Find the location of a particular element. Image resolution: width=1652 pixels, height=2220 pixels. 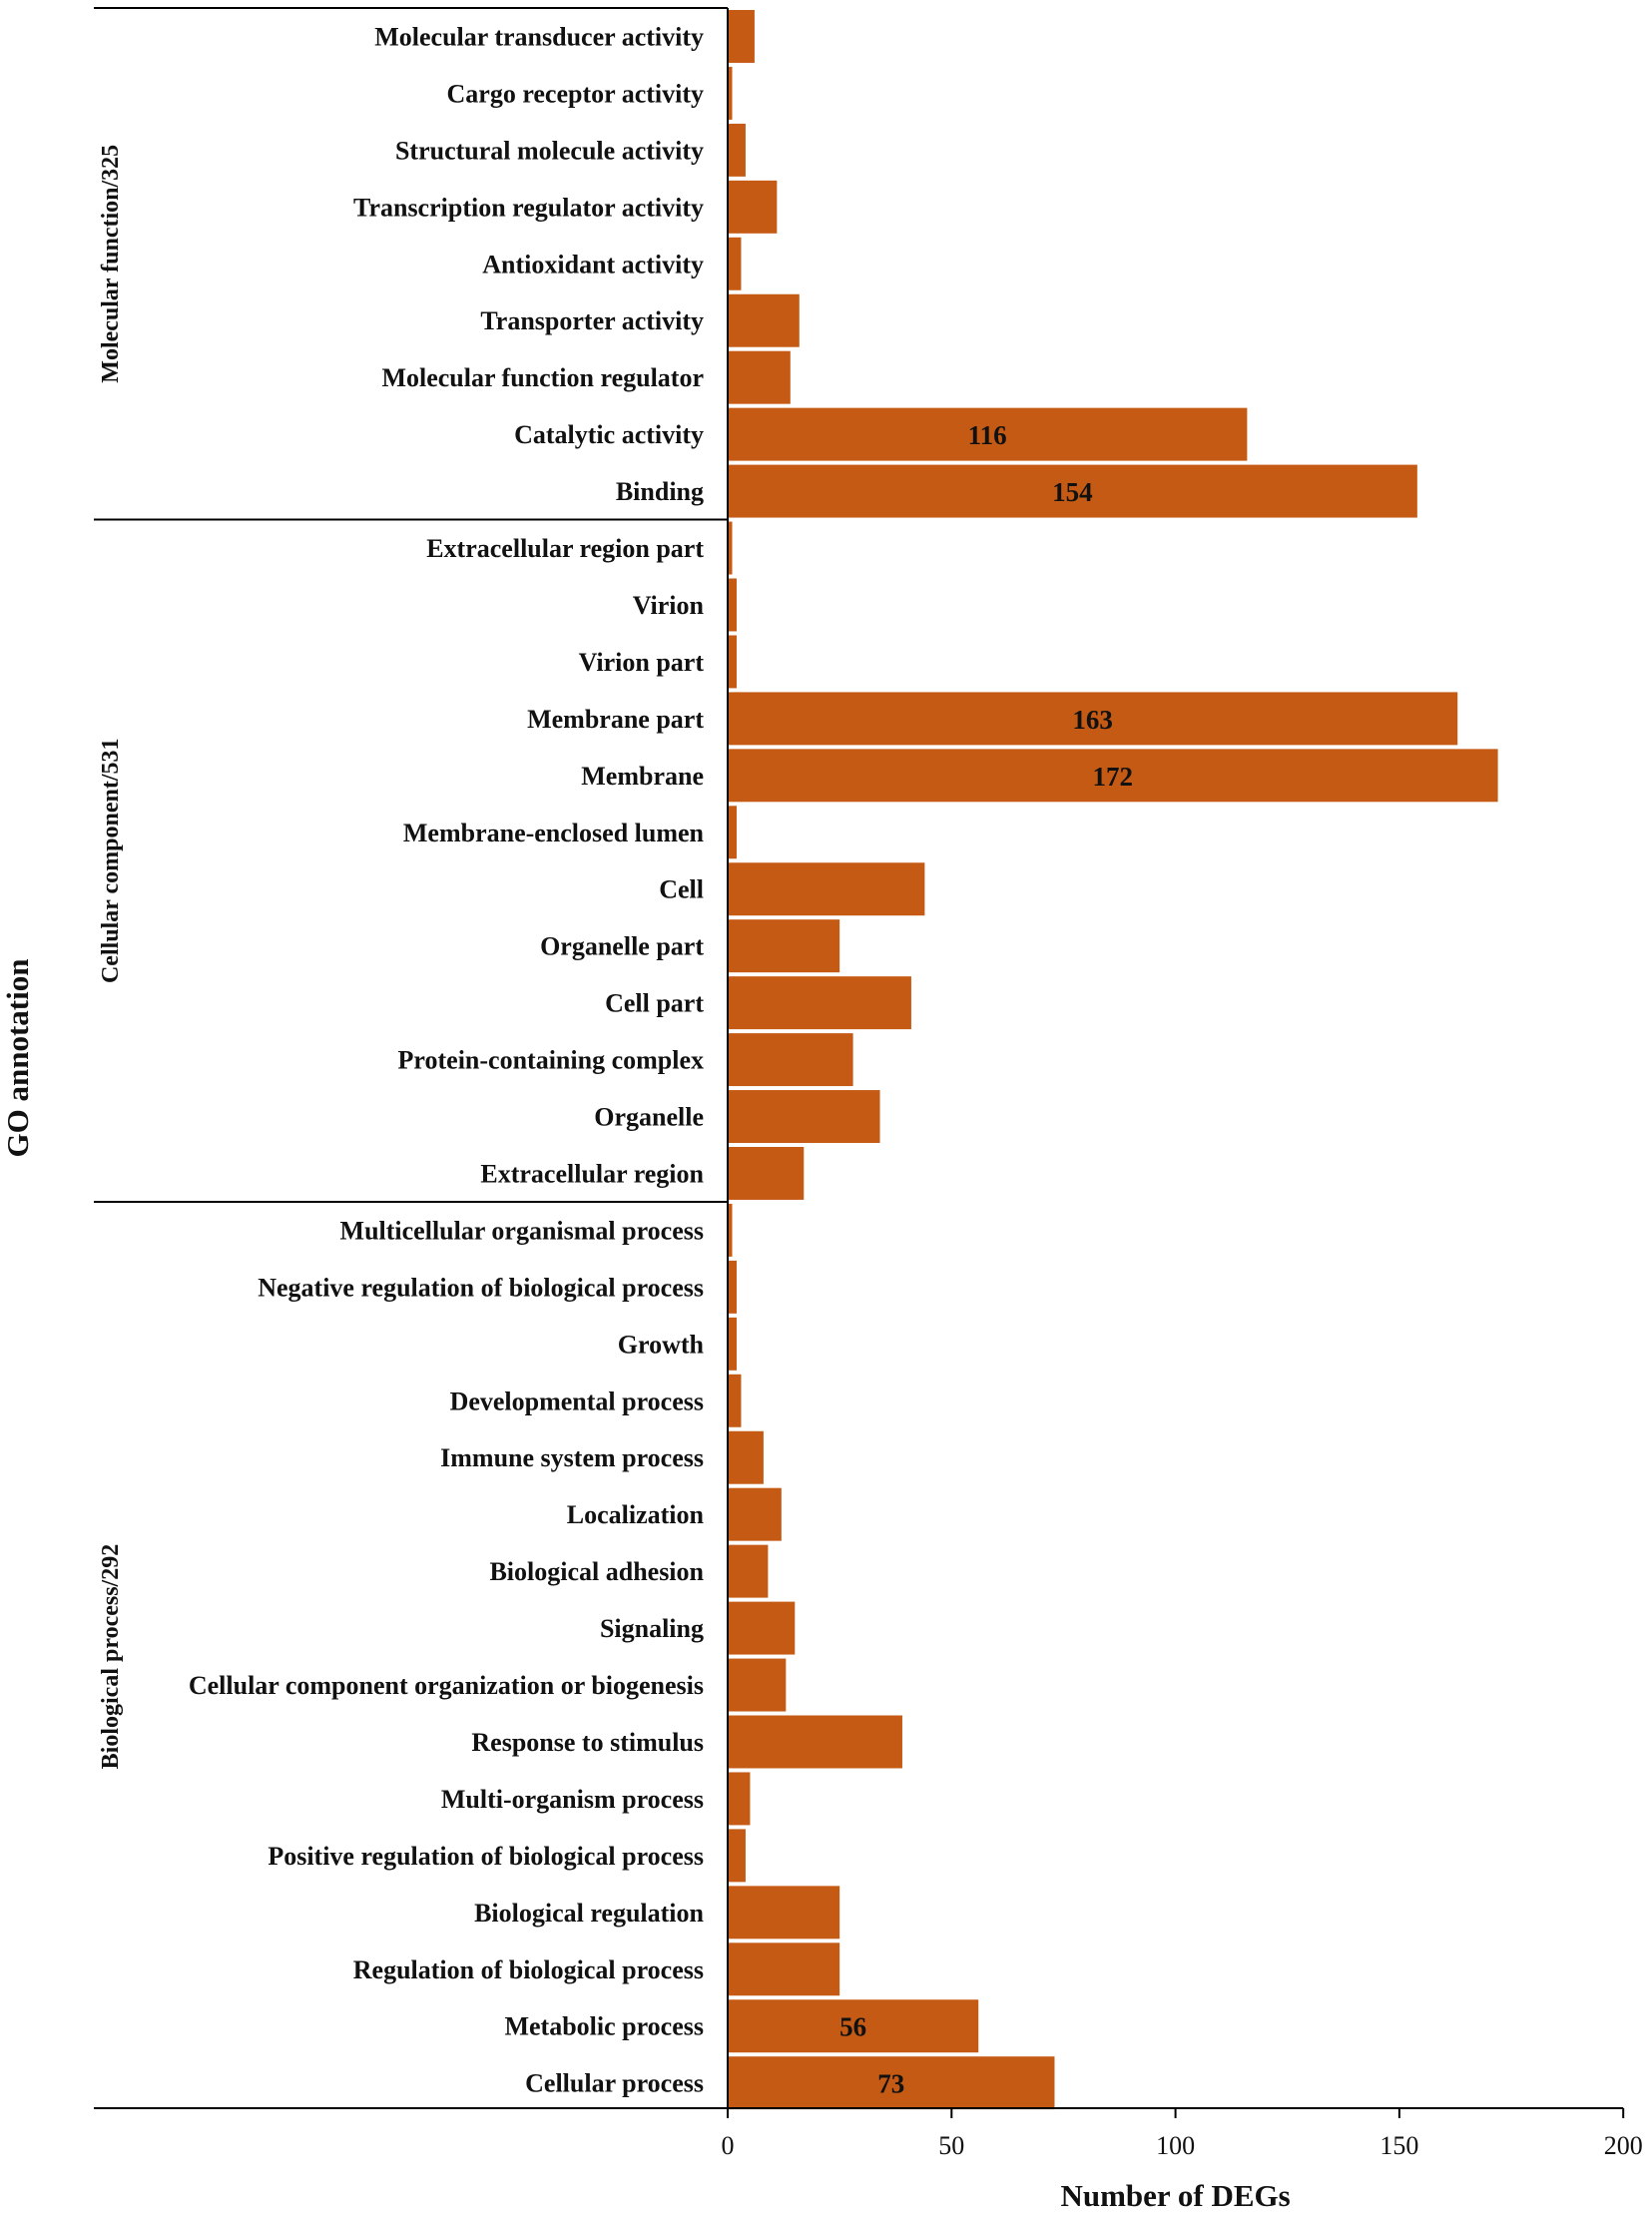

group-label-molecular-function-325: Molecular function/325 is located at coordinates (111, 264).